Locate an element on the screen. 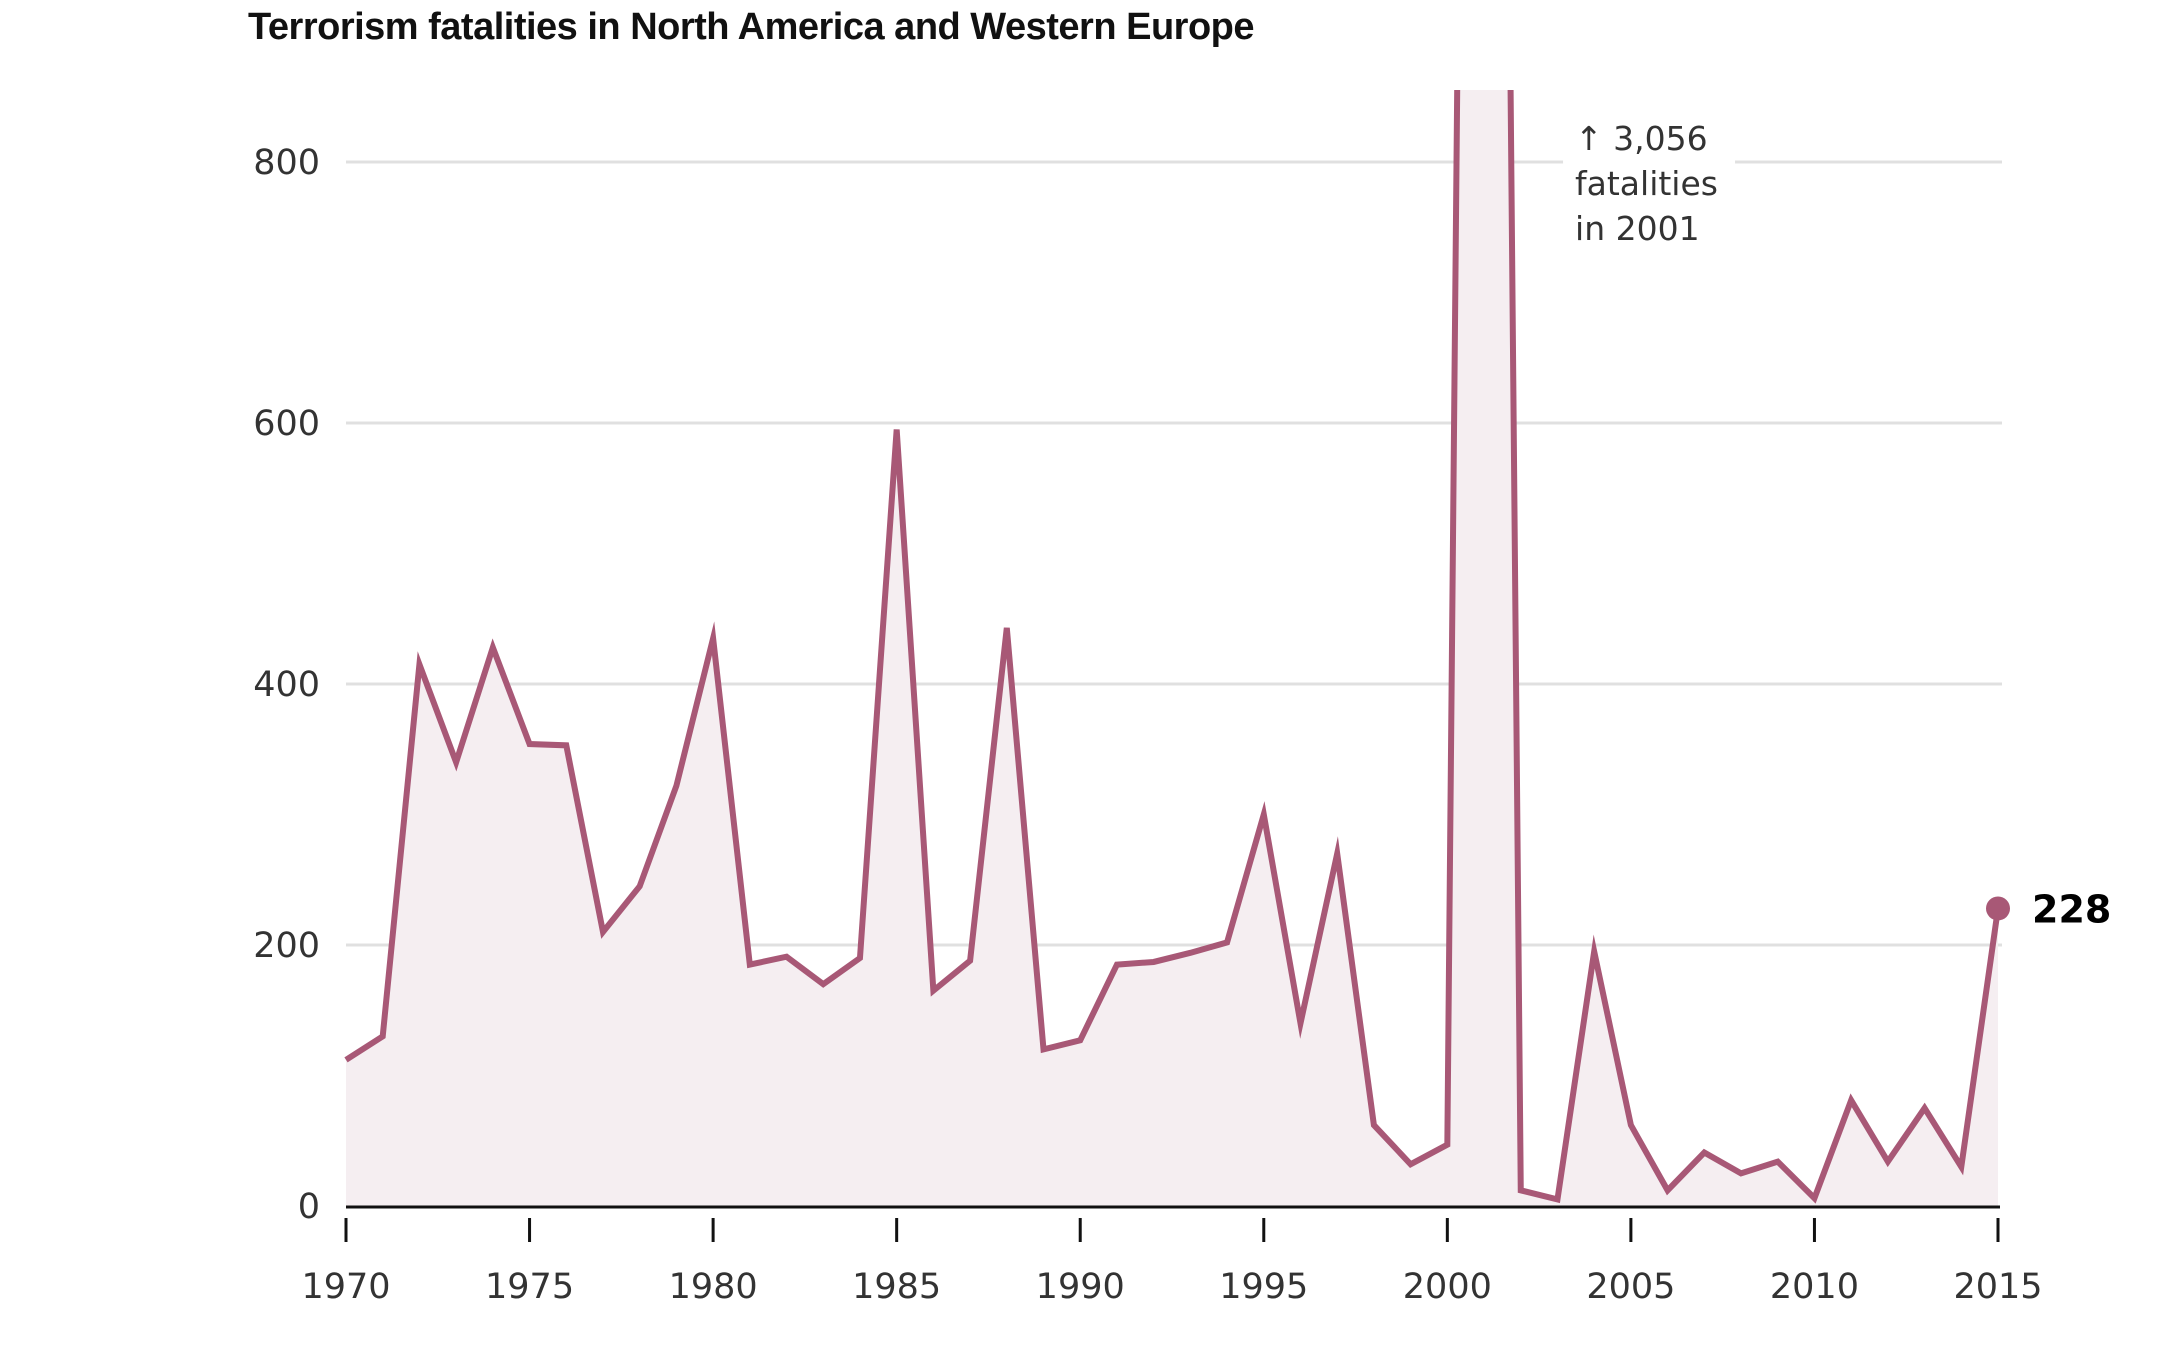 This screenshot has width=2160, height=1350. data-point-1995 is located at coordinates (1264, 815).